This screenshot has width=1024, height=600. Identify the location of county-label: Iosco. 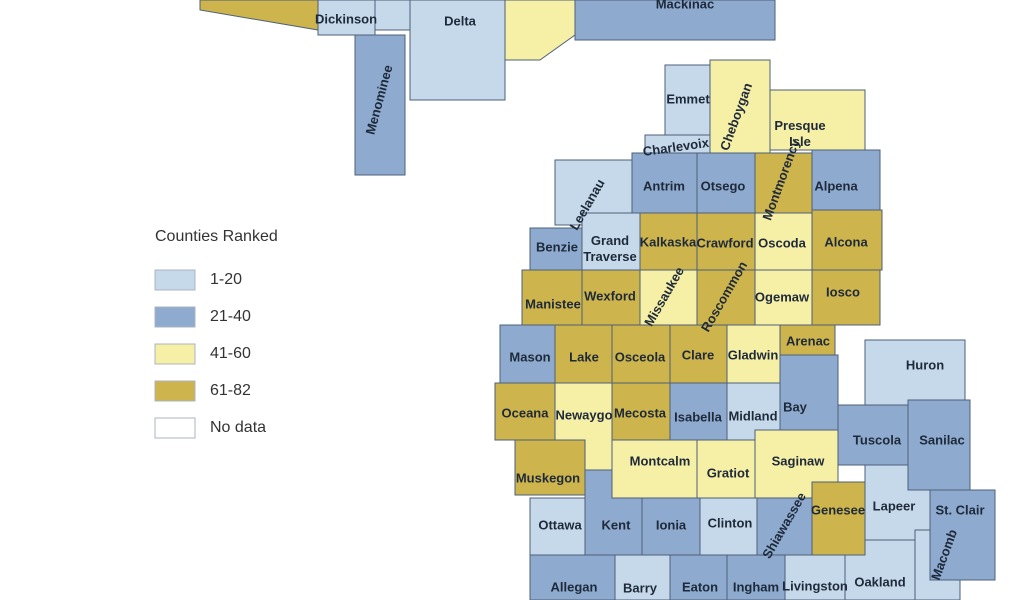
(843, 291).